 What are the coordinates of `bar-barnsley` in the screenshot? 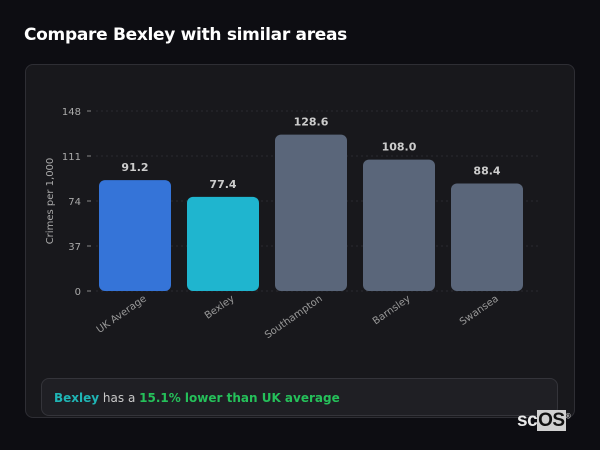 It's located at (399, 225).